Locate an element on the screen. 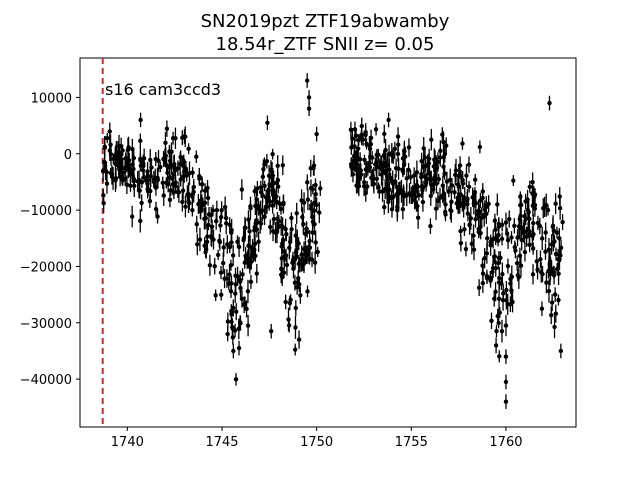  y-tick-label: −10000 is located at coordinates (46, 211).